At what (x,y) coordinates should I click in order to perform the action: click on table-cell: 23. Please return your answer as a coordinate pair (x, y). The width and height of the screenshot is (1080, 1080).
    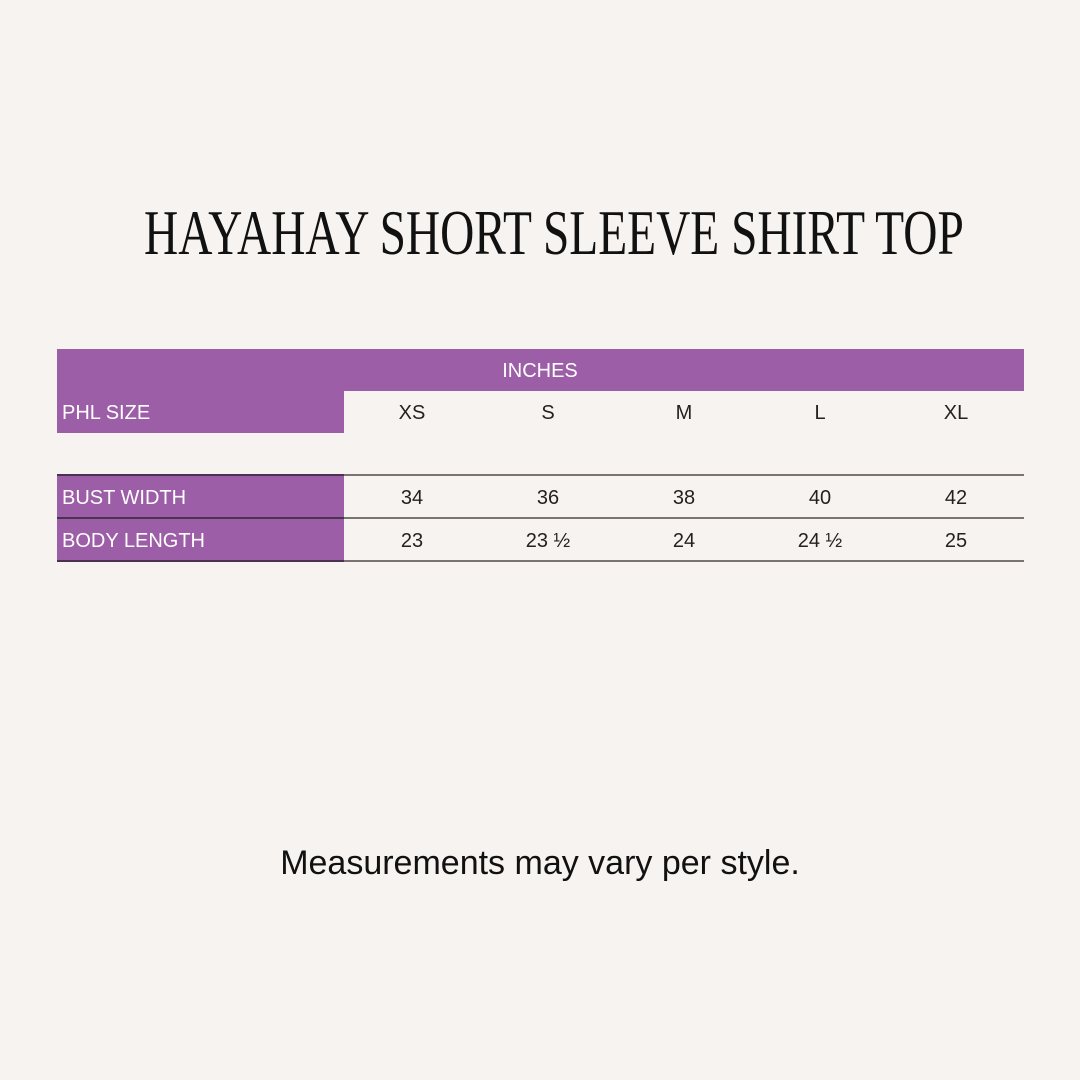
    Looking at the image, I should click on (412, 541).